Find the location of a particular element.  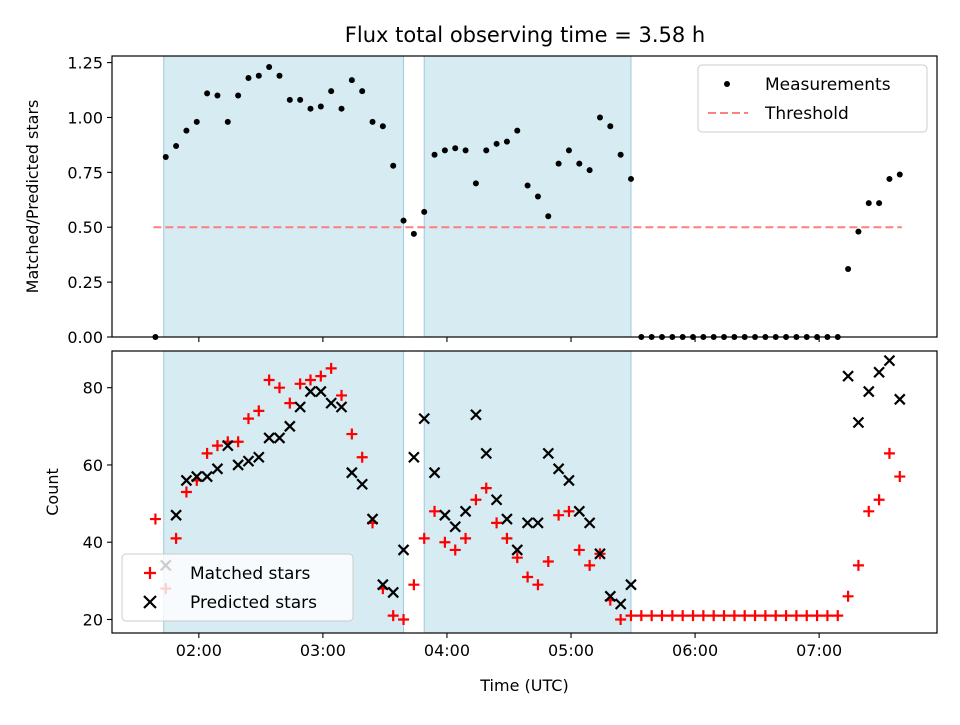

top-y-axis-label: Matched/Predicted stars is located at coordinates (32, 197).